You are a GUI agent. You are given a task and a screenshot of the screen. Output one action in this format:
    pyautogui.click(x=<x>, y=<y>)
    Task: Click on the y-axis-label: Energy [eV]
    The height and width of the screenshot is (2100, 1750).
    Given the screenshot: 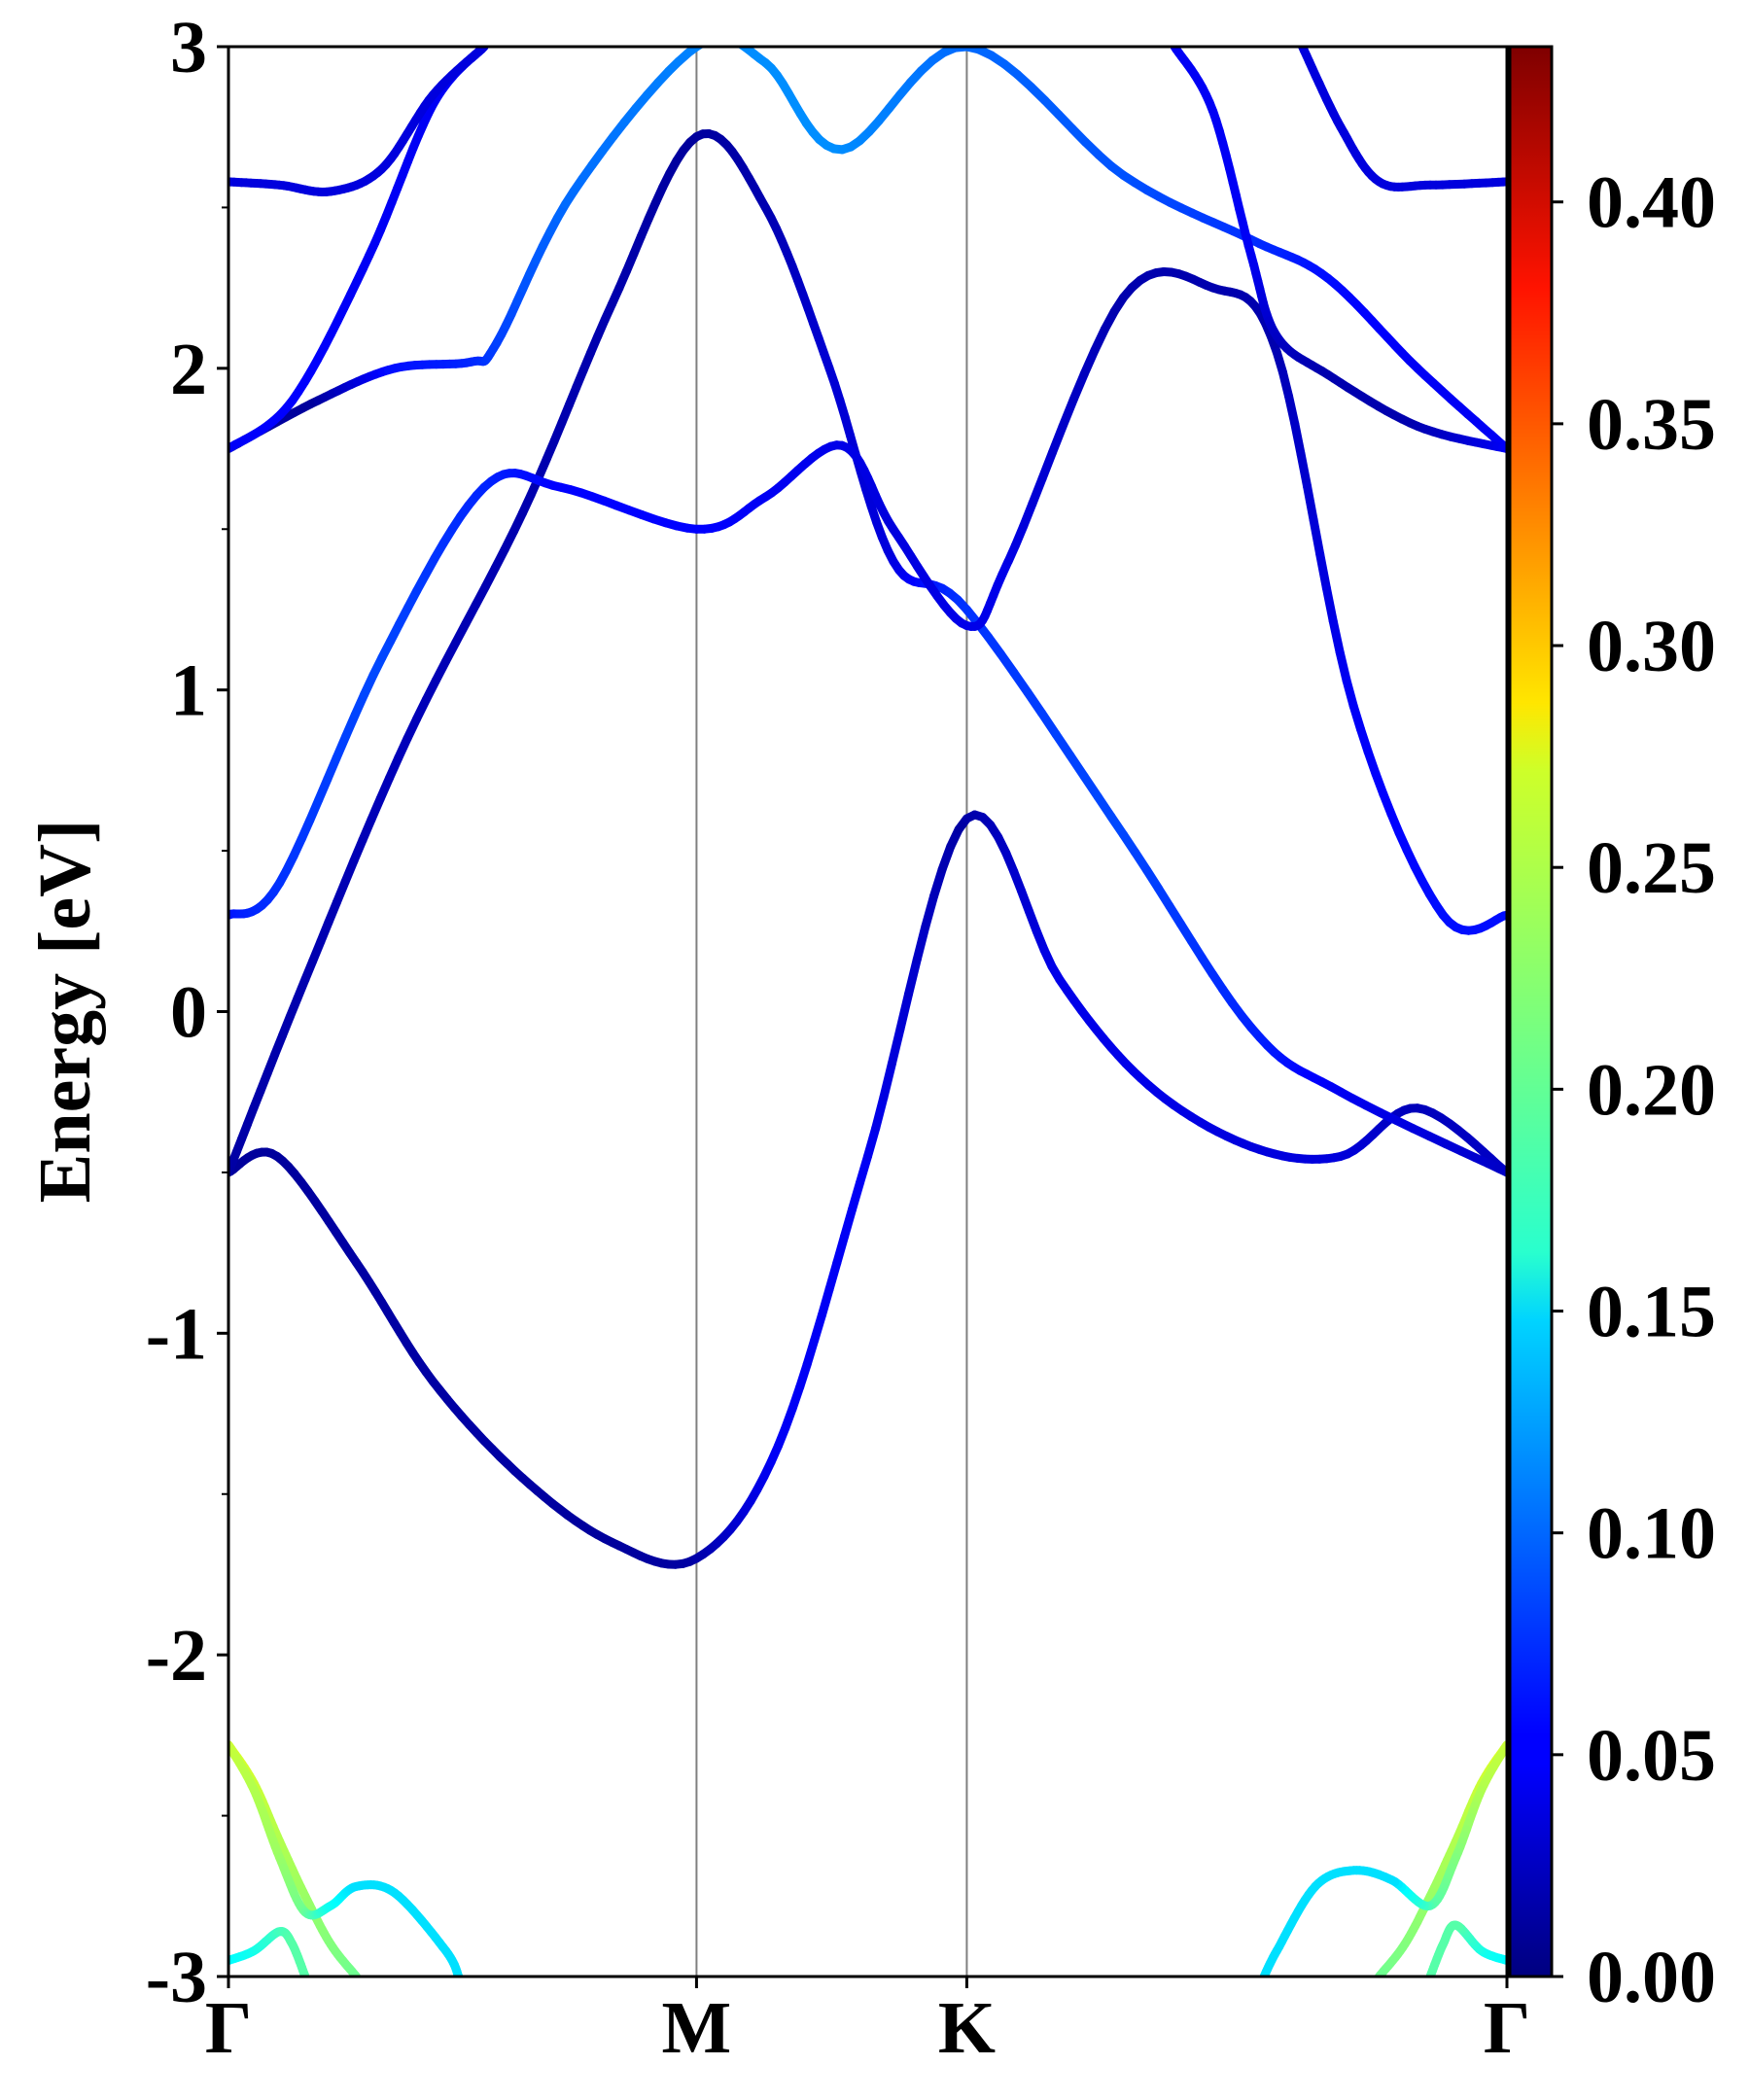 What is the action you would take?
    pyautogui.click(x=65, y=1012)
    